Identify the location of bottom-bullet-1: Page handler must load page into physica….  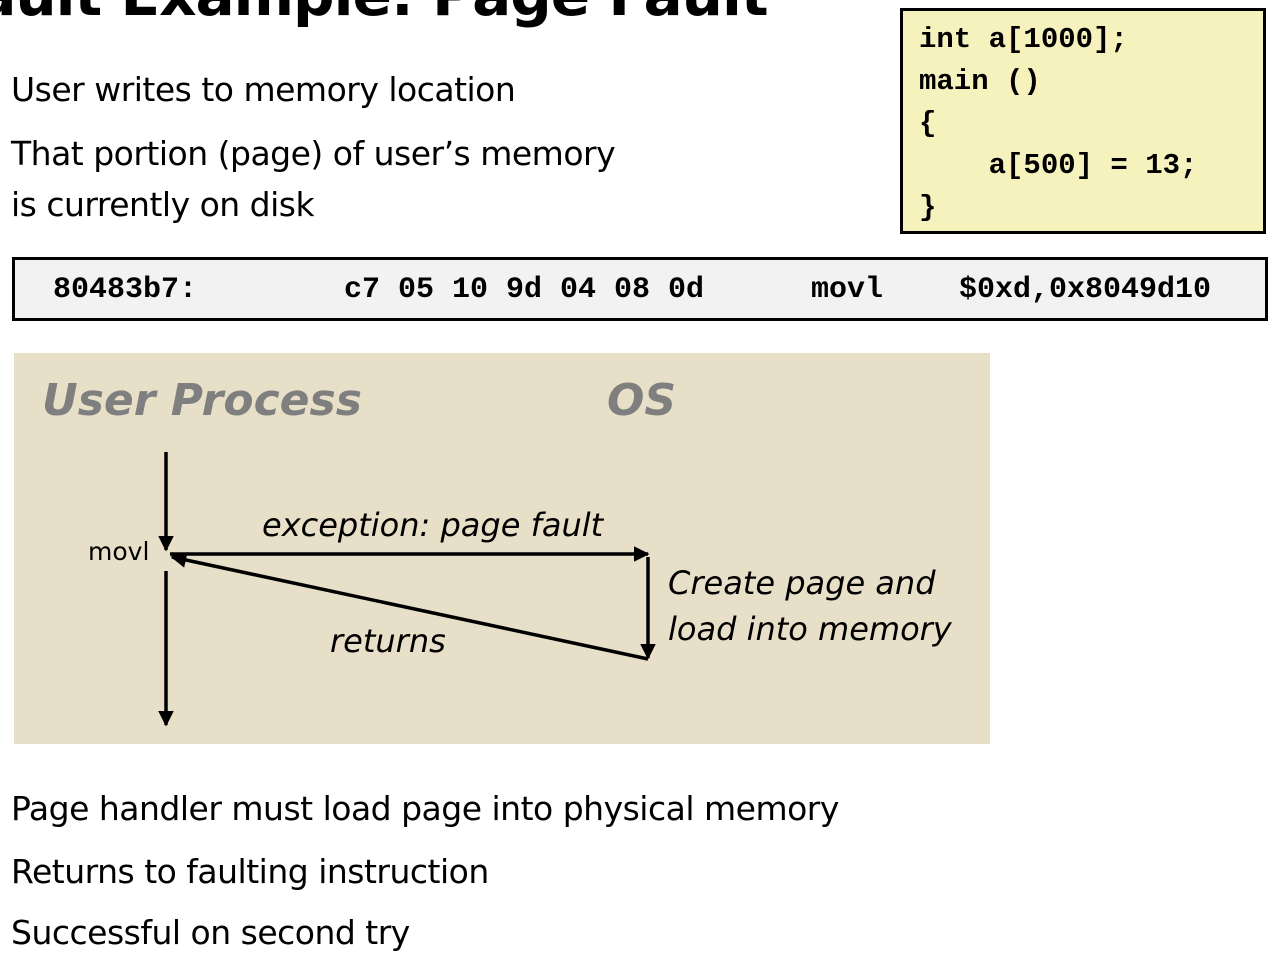
(425, 808).